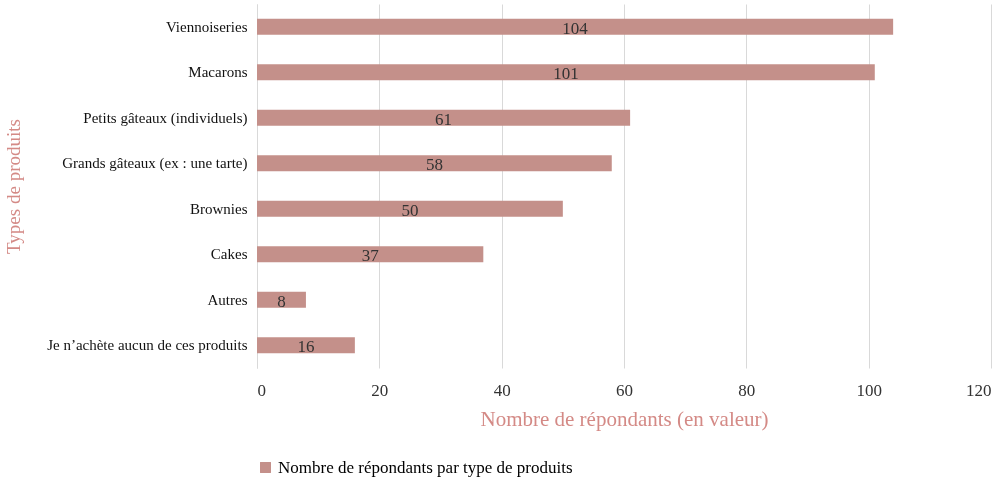 This screenshot has width=1002, height=488. What do you see at coordinates (306, 347) in the screenshot?
I see `data-label: 16` at bounding box center [306, 347].